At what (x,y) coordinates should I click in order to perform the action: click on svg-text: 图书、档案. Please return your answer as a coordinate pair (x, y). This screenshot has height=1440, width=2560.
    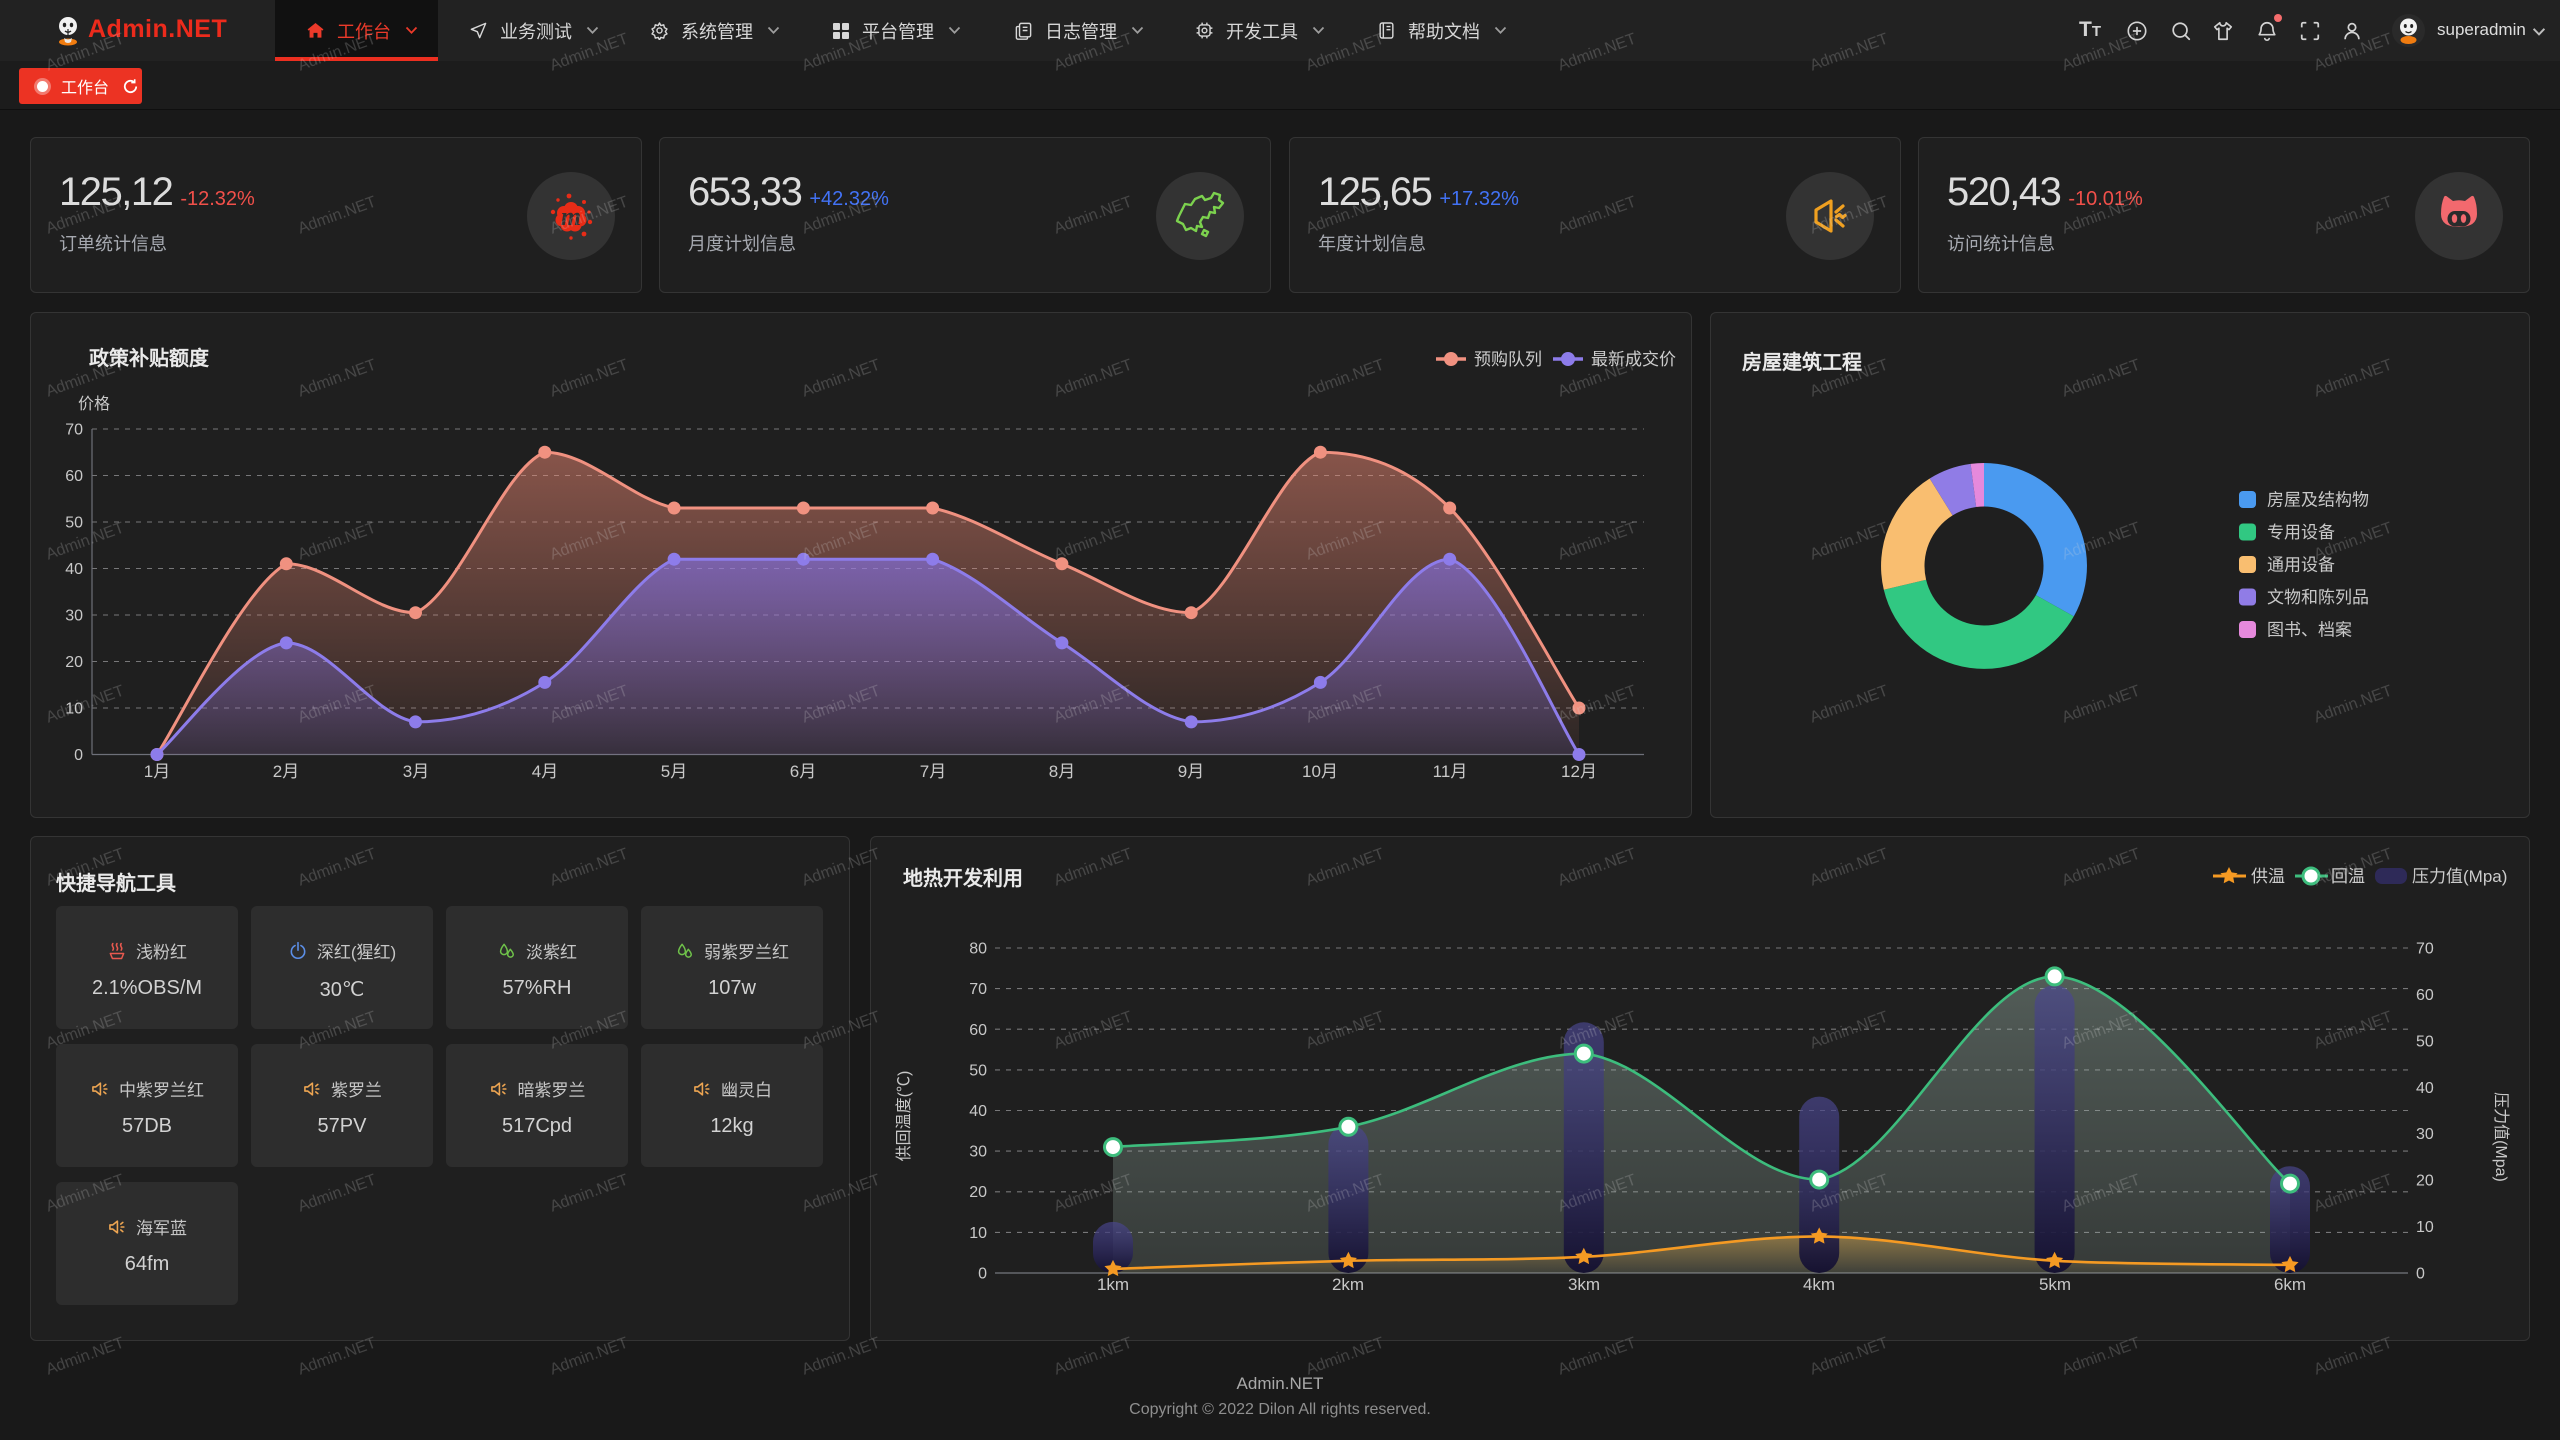
    Looking at the image, I should click on (2309, 630).